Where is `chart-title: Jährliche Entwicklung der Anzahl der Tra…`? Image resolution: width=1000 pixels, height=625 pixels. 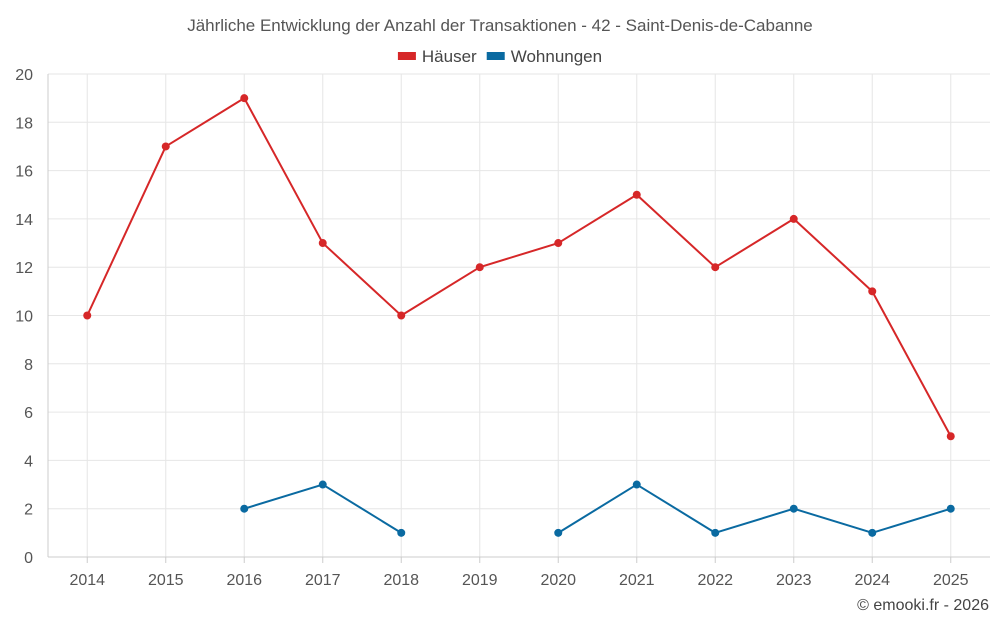 chart-title: Jährliche Entwicklung der Anzahl der Tra… is located at coordinates (500, 25).